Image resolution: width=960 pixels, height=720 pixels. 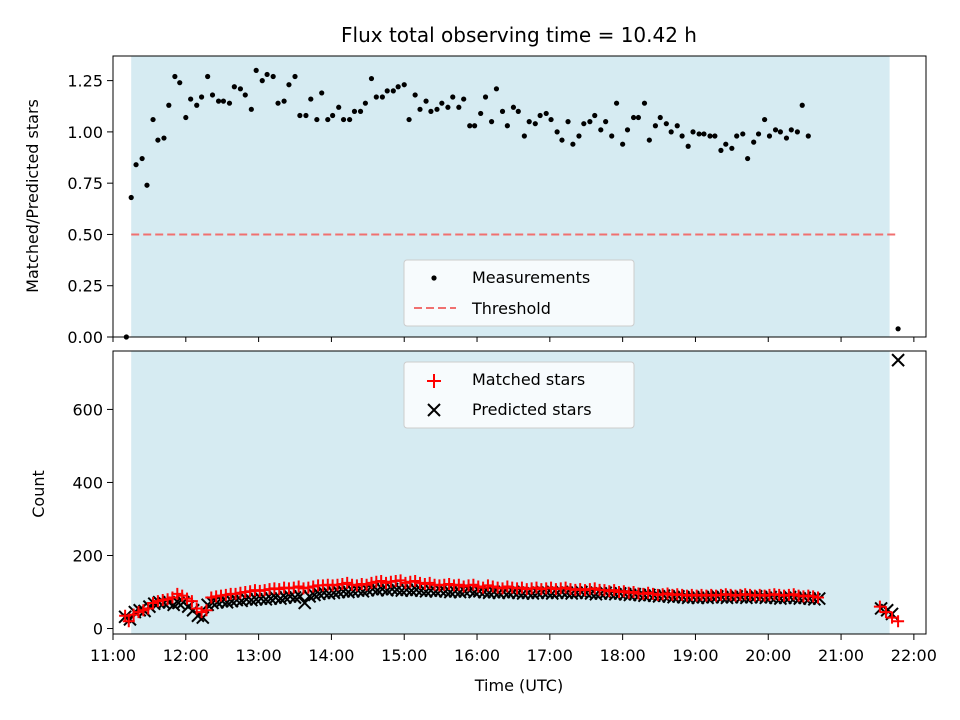 What do you see at coordinates (113, 655) in the screenshot?
I see `x-tick-label: 11:00` at bounding box center [113, 655].